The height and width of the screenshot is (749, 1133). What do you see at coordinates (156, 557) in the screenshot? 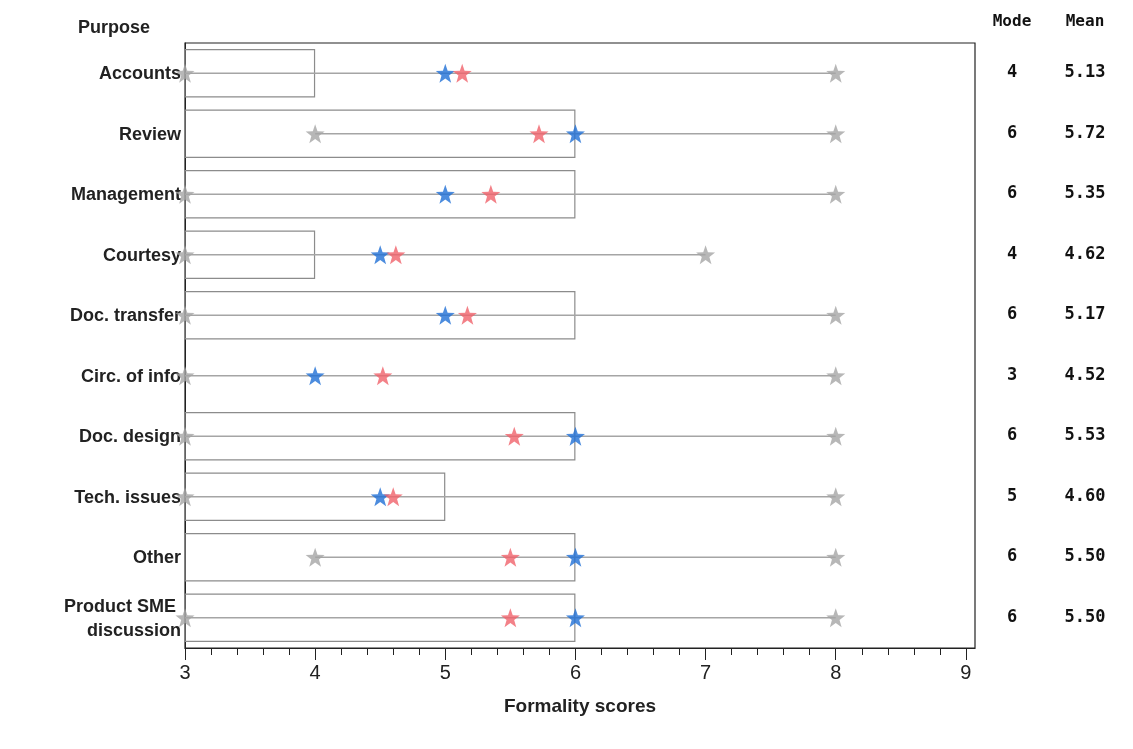
I see `y-tick-label: Other` at bounding box center [156, 557].